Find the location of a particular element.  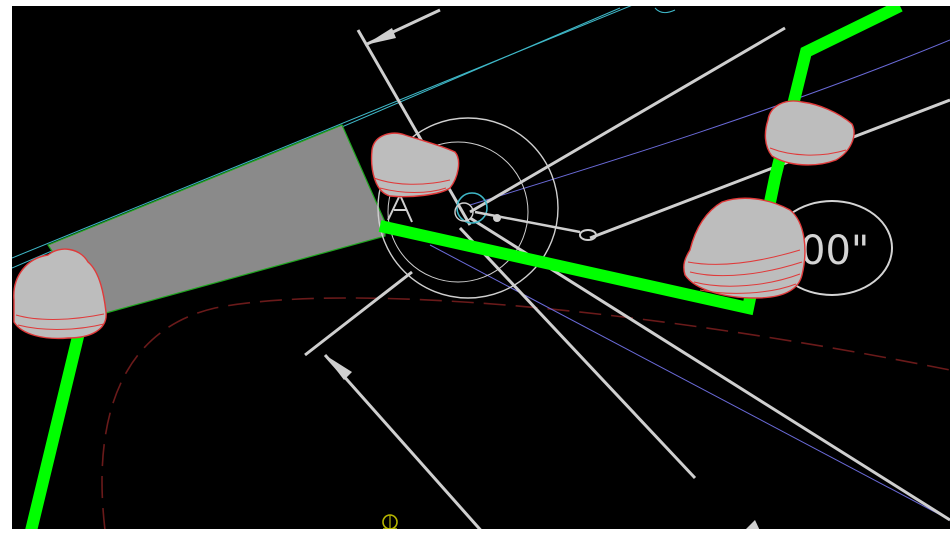

snap-radius-circle-outer is located at coordinates (468, 208).